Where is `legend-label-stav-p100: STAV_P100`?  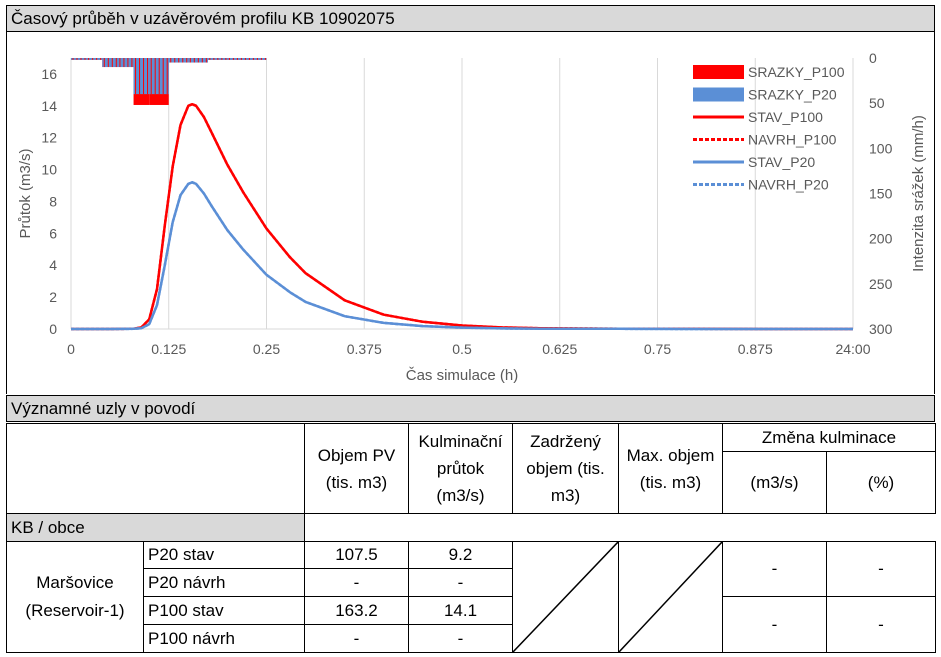
legend-label-stav-p100: STAV_P100 is located at coordinates (785, 117).